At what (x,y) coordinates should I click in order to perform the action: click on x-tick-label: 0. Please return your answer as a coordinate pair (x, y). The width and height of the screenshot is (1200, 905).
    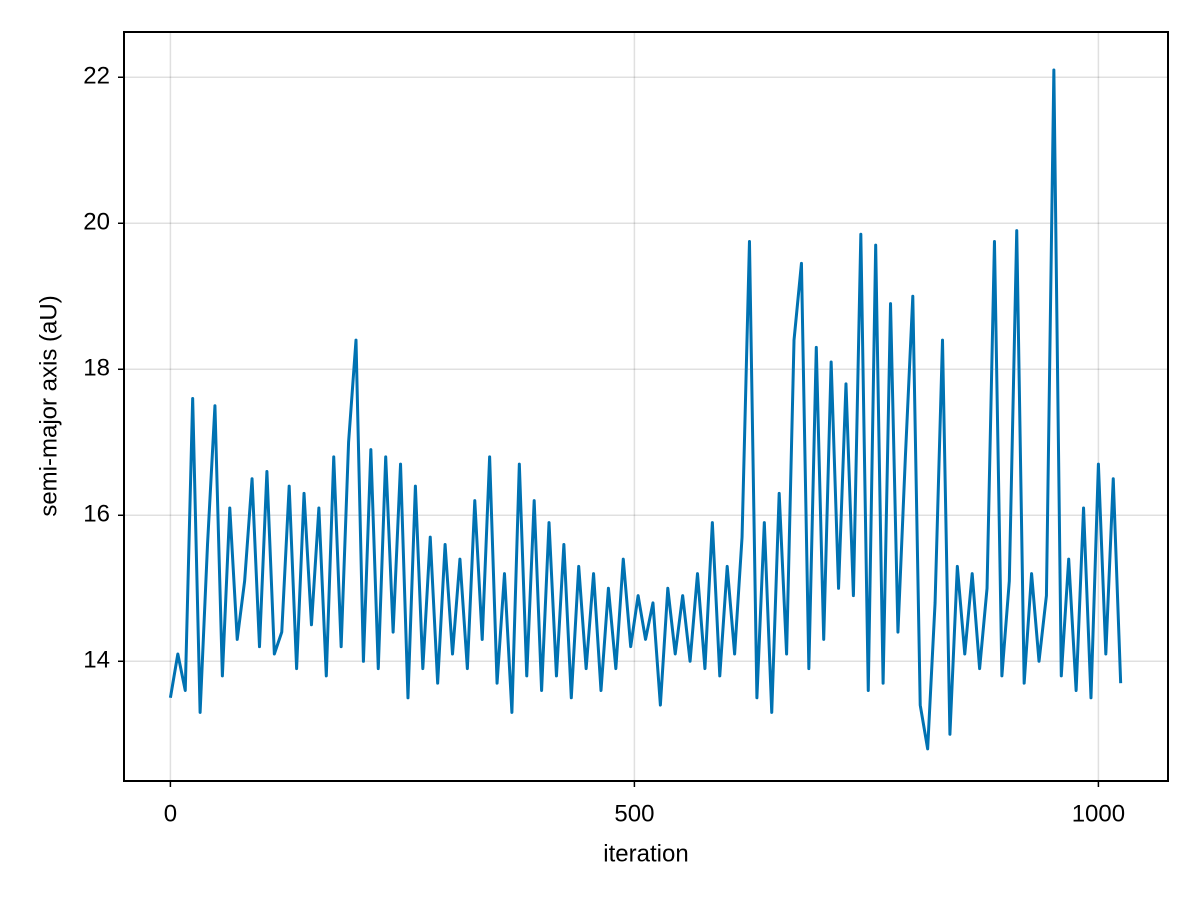
    Looking at the image, I should click on (170, 813).